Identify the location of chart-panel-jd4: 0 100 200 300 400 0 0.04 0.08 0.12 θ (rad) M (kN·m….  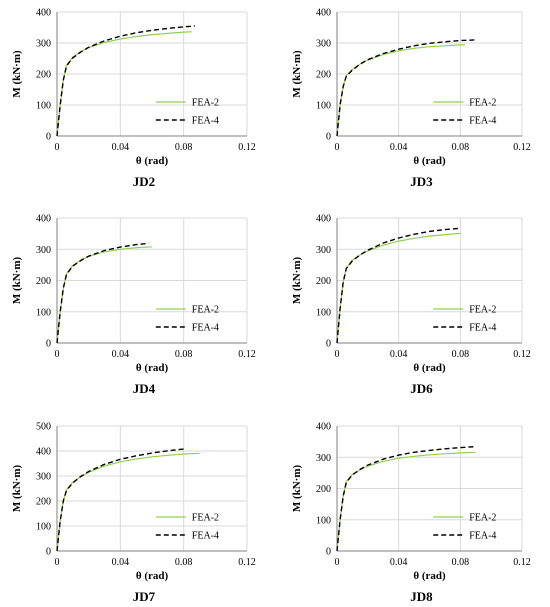
(133, 305).